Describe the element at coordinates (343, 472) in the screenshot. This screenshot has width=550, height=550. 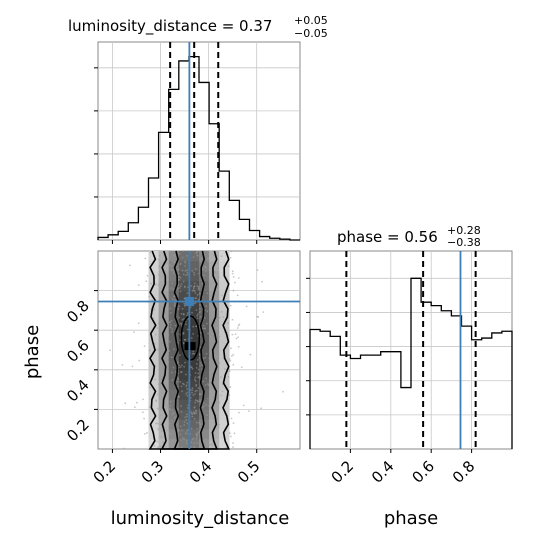
I see `phase-x-tick-label: 0.2` at that location.